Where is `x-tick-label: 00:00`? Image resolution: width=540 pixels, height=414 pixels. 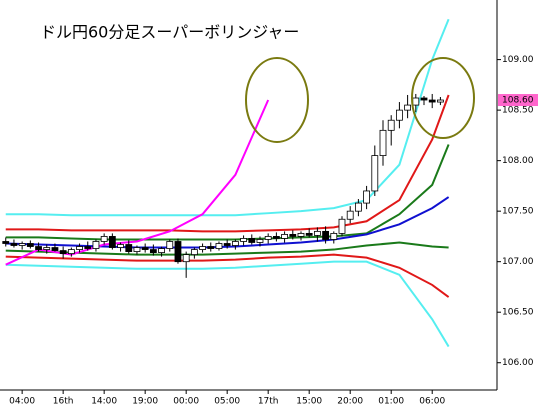 x-tick-label: 00:00 is located at coordinates (186, 402).